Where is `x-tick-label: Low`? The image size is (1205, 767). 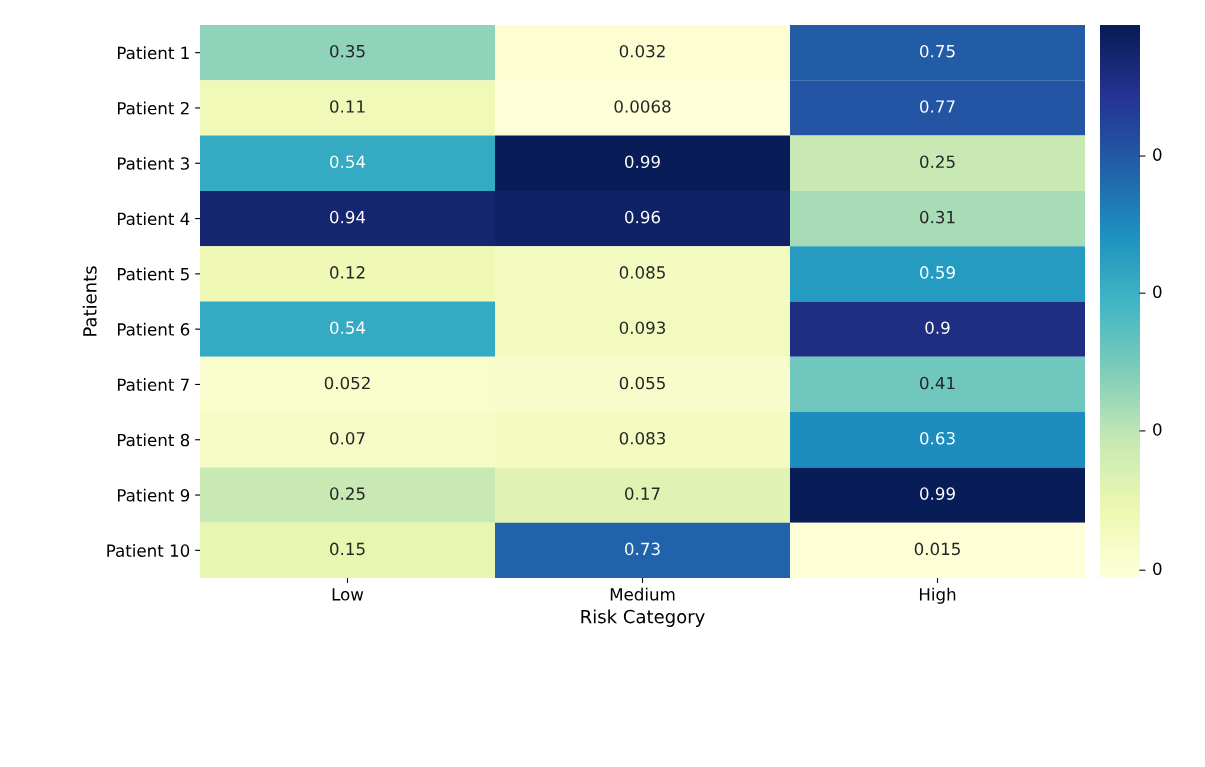
x-tick-label: Low is located at coordinates (348, 594).